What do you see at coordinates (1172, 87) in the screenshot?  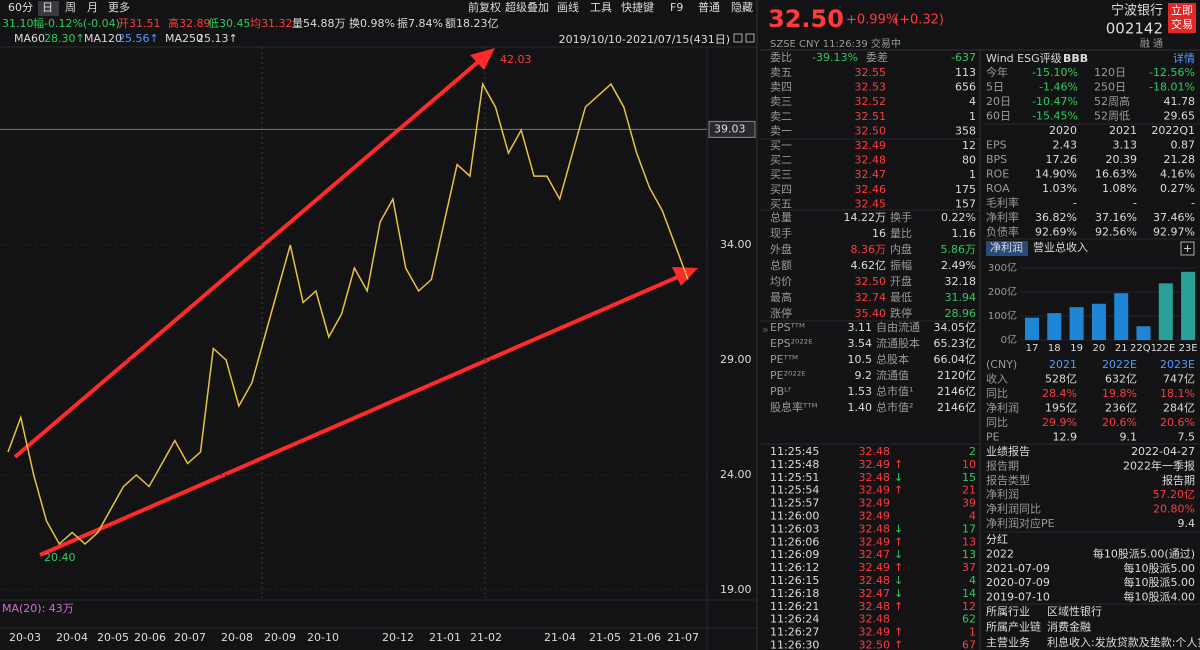 I see `return-cell: -18.01%` at bounding box center [1172, 87].